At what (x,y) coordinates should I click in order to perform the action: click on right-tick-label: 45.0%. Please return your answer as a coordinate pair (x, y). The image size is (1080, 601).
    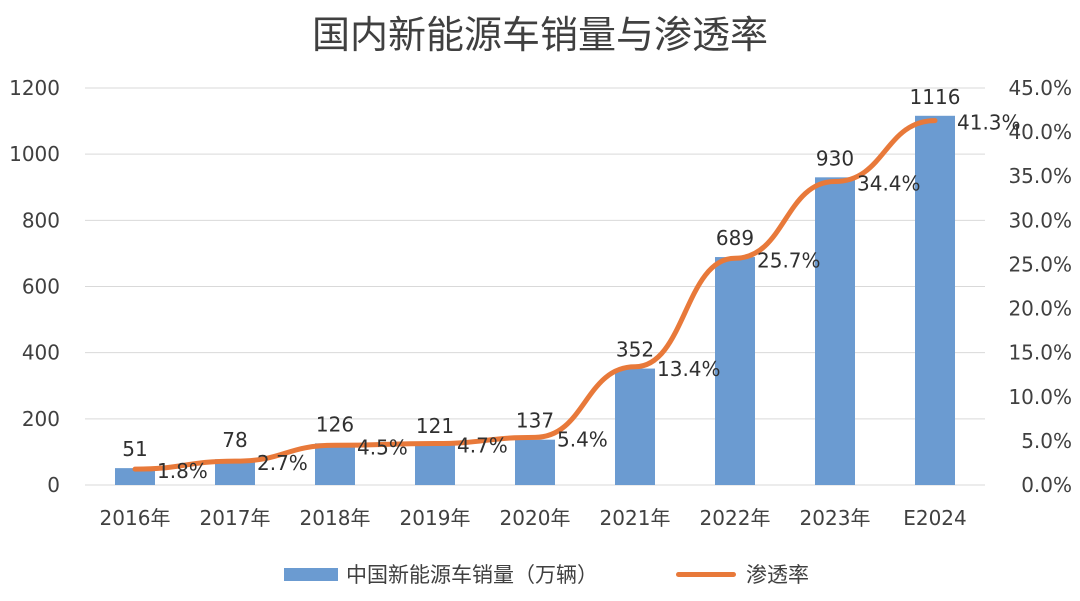
    Looking at the image, I should click on (1040, 88).